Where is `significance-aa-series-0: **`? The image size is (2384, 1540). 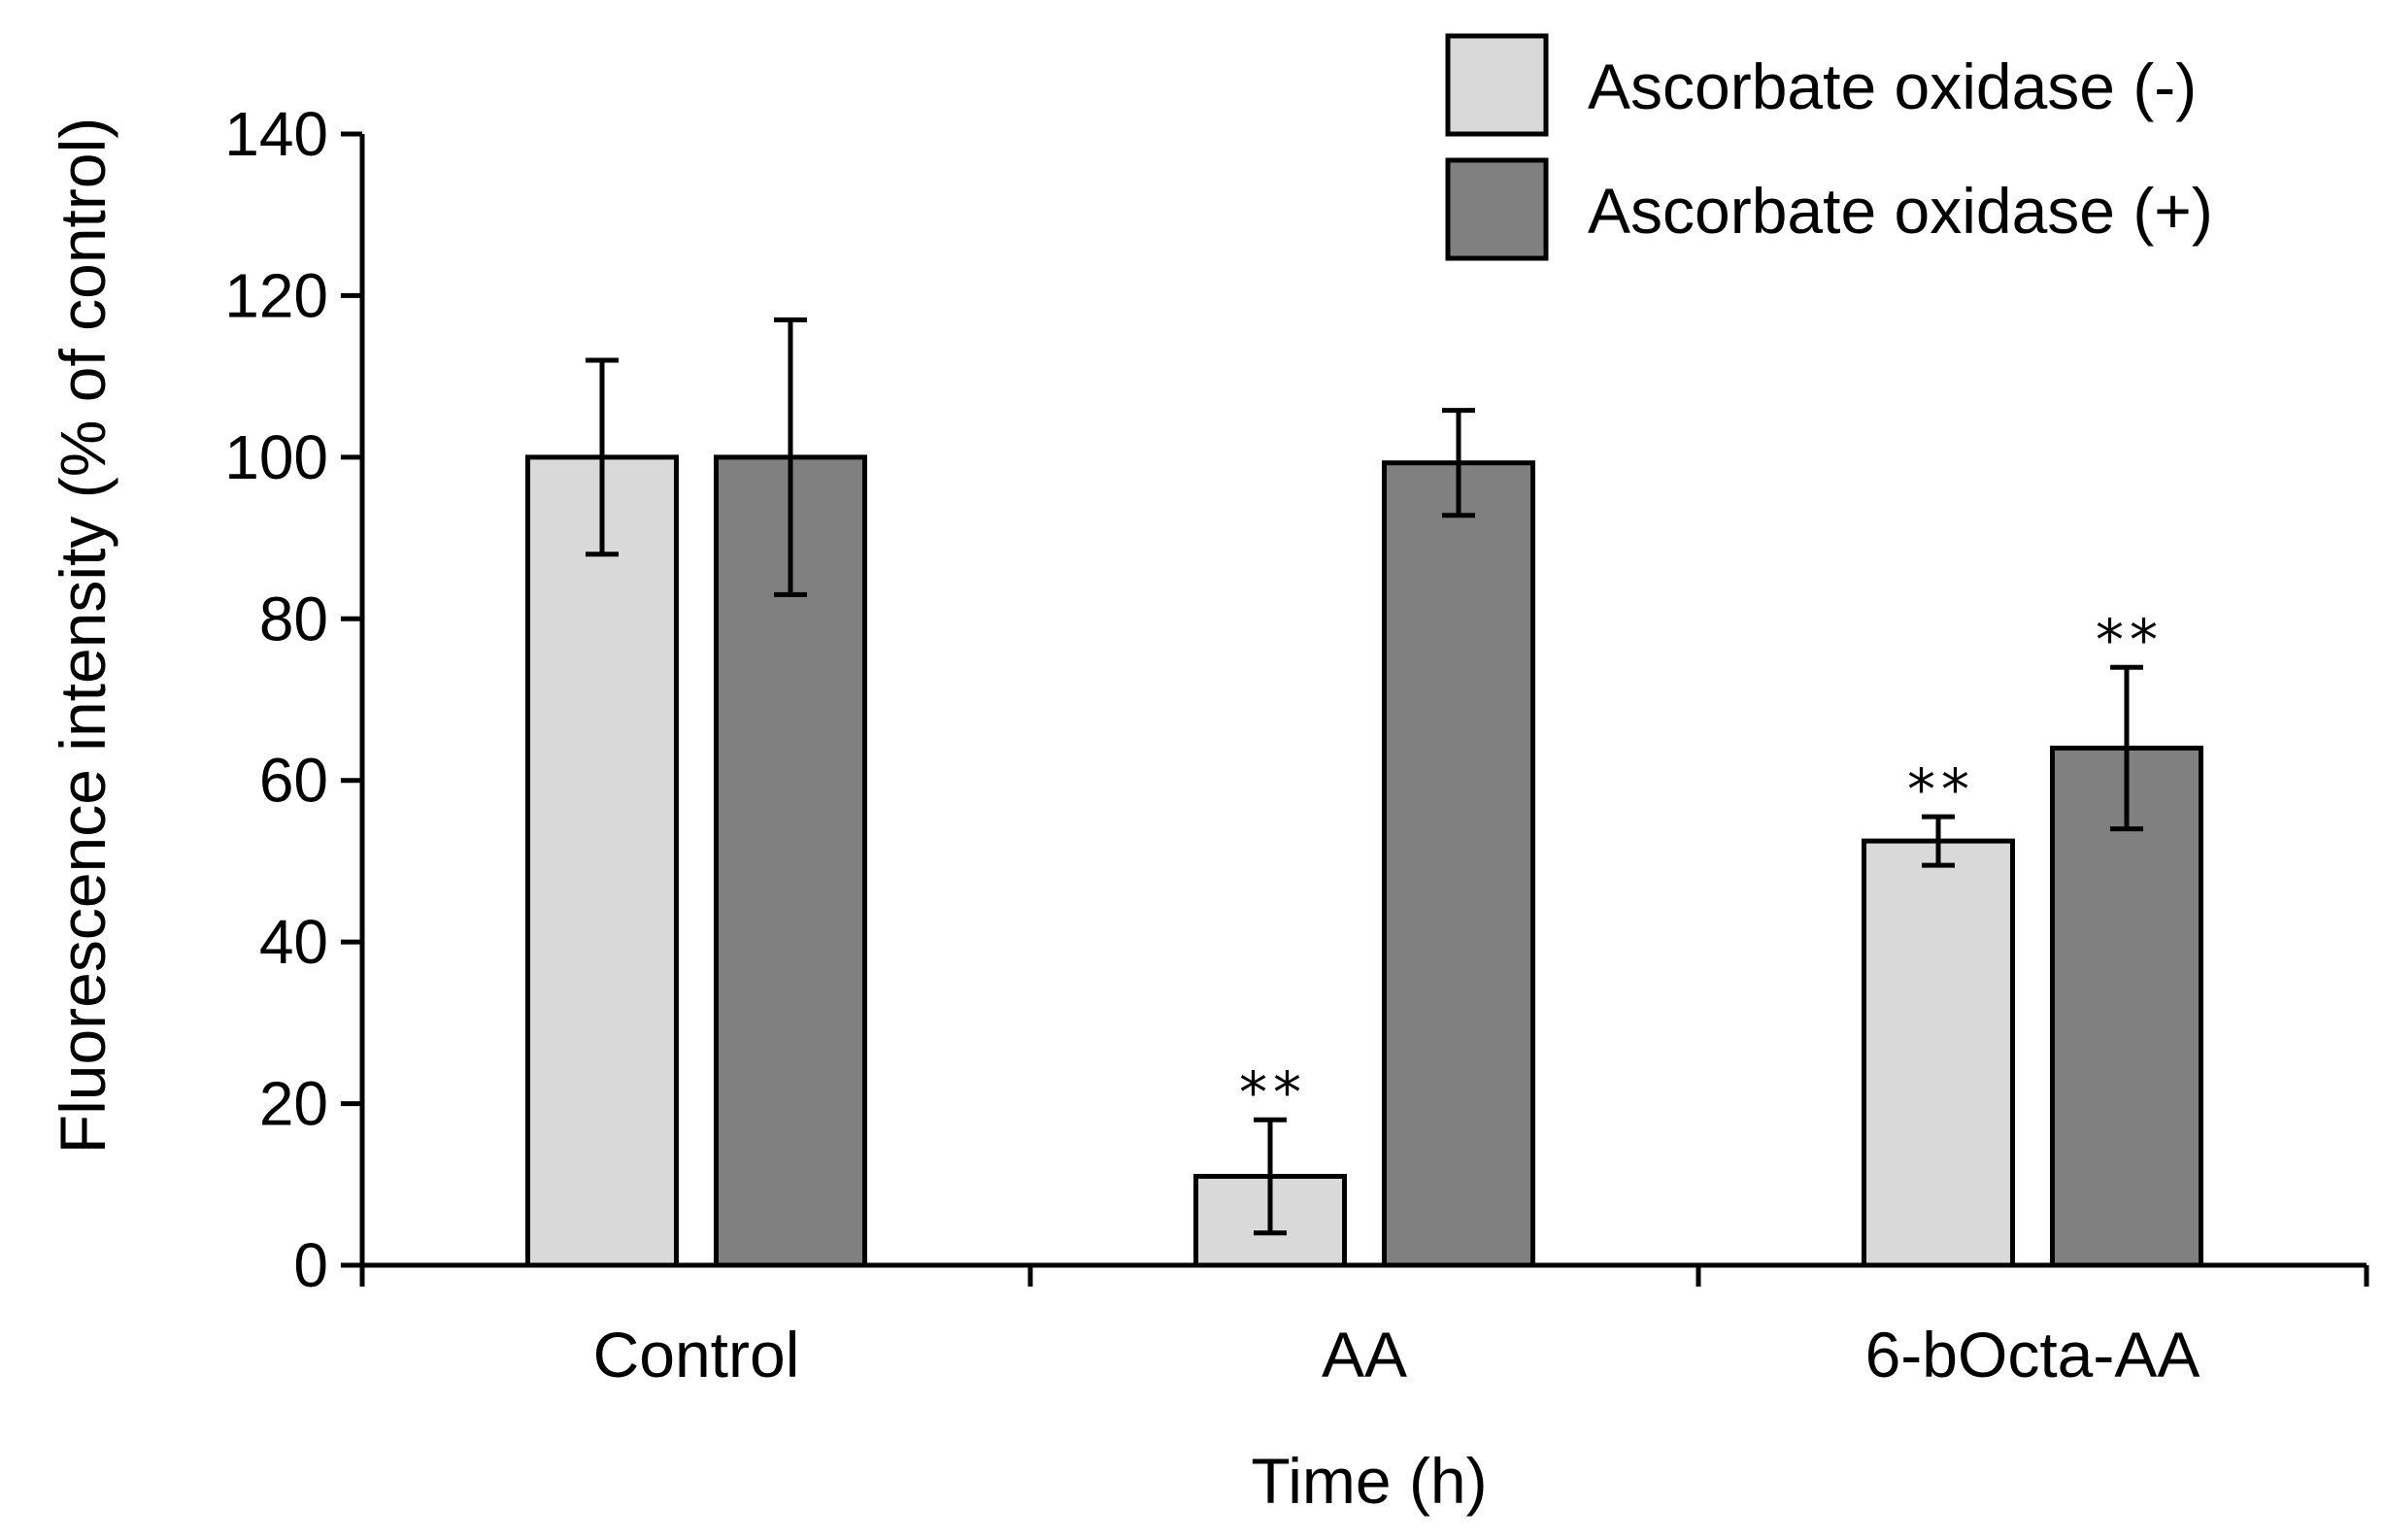 significance-aa-series-0: ** is located at coordinates (1273, 1092).